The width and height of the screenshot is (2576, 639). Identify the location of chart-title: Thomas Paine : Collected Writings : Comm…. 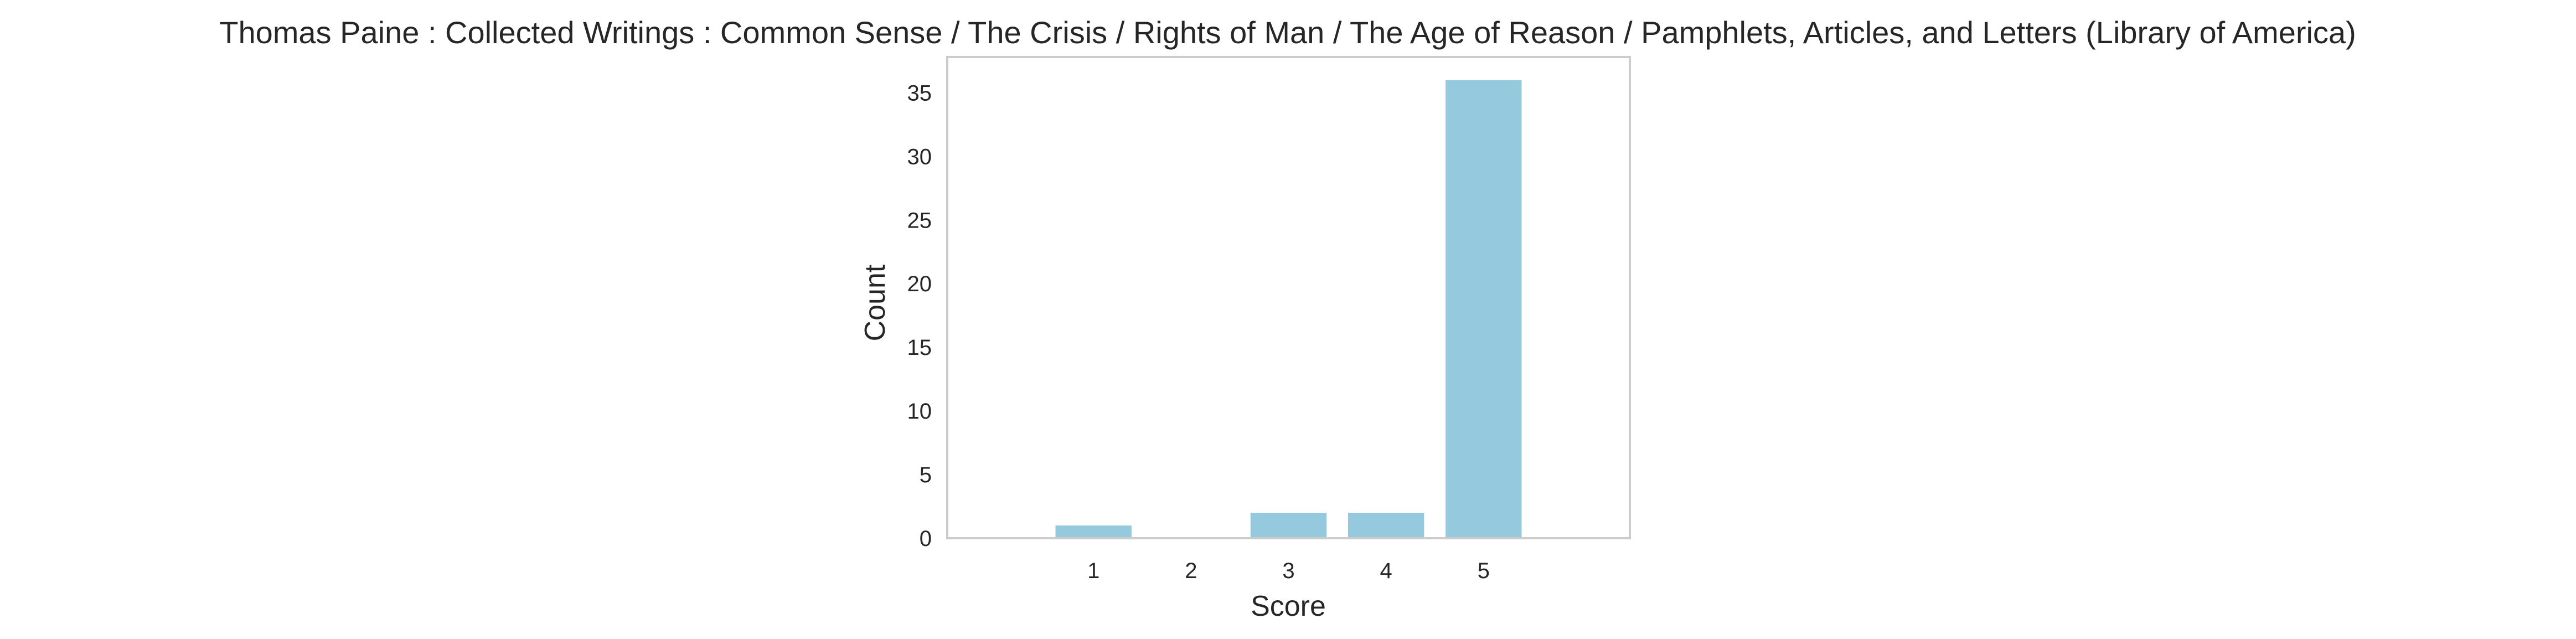
(1287, 32).